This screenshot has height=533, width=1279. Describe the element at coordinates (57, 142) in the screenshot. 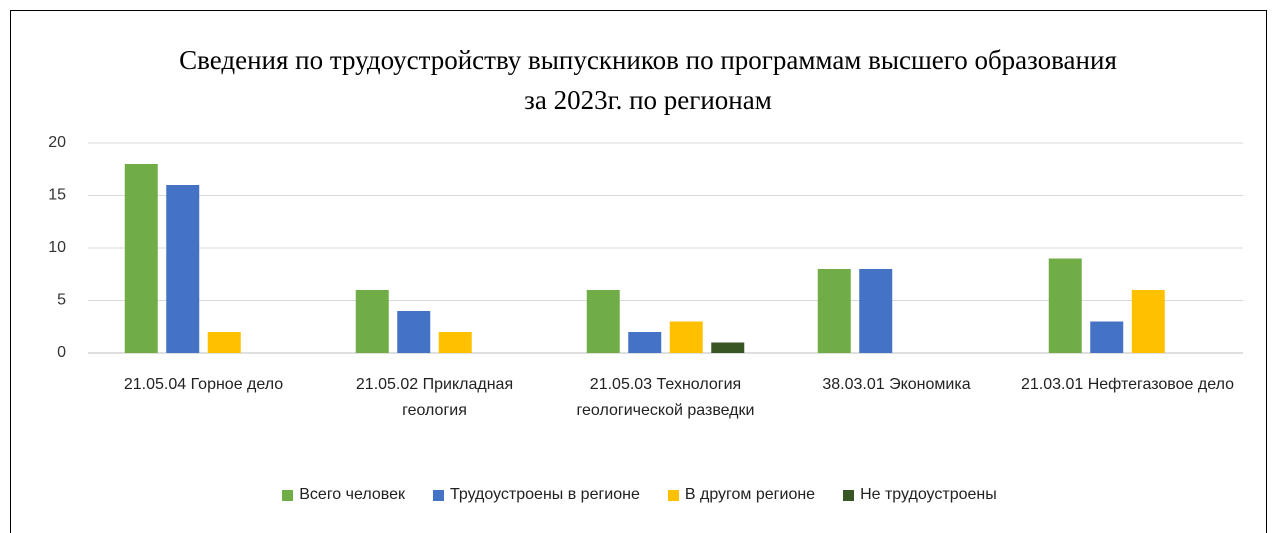

I see `y-tick-label: 20` at that location.